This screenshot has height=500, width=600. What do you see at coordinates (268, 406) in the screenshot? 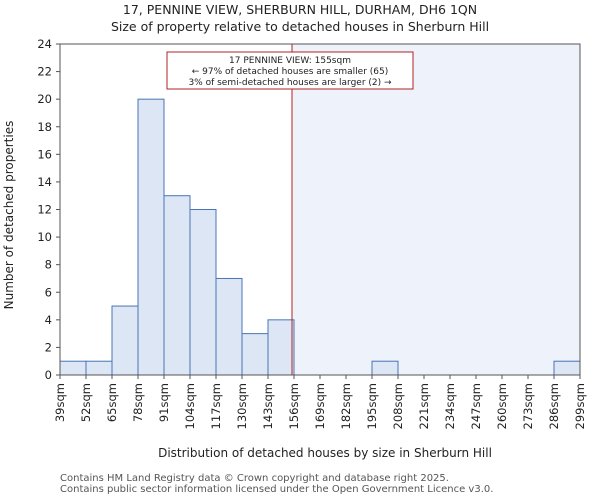
I see `x-tick-label: 143sqm` at bounding box center [268, 406].